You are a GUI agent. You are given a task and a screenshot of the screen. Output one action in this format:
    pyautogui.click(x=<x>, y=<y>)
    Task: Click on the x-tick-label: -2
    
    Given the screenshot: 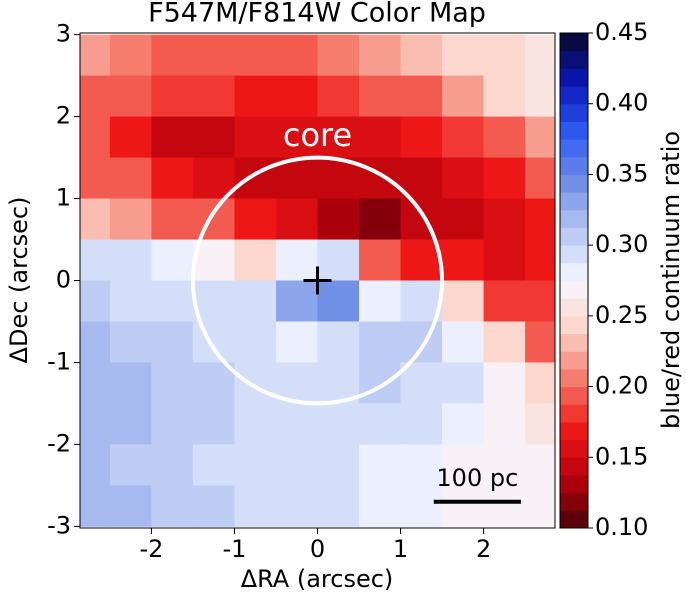 What is the action you would take?
    pyautogui.click(x=151, y=549)
    